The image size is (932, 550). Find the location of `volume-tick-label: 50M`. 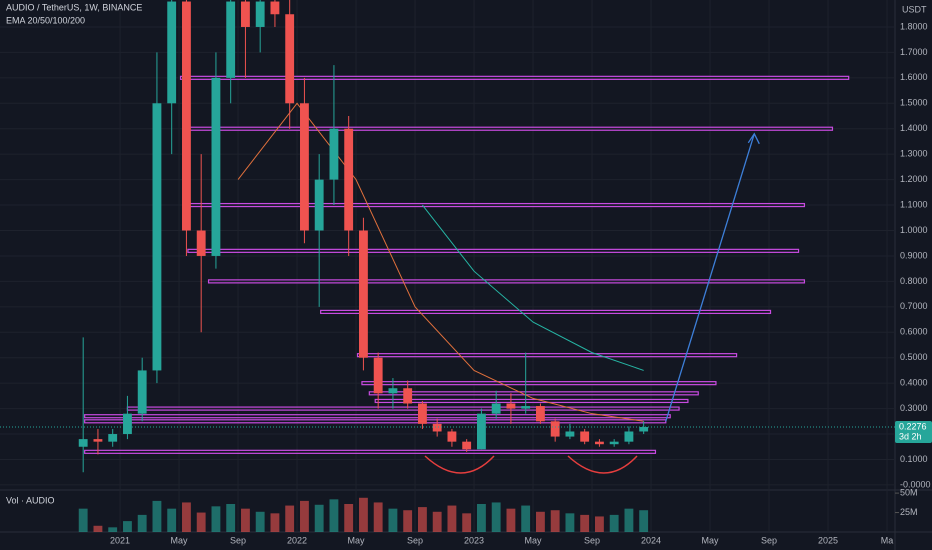

volume-tick-label: 50M is located at coordinates (909, 492).